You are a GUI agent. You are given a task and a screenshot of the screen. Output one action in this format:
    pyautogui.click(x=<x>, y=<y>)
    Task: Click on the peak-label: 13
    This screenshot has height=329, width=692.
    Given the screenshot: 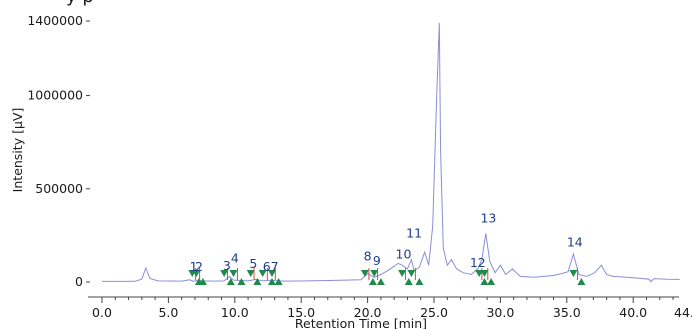 What is the action you would take?
    pyautogui.click(x=488, y=217)
    